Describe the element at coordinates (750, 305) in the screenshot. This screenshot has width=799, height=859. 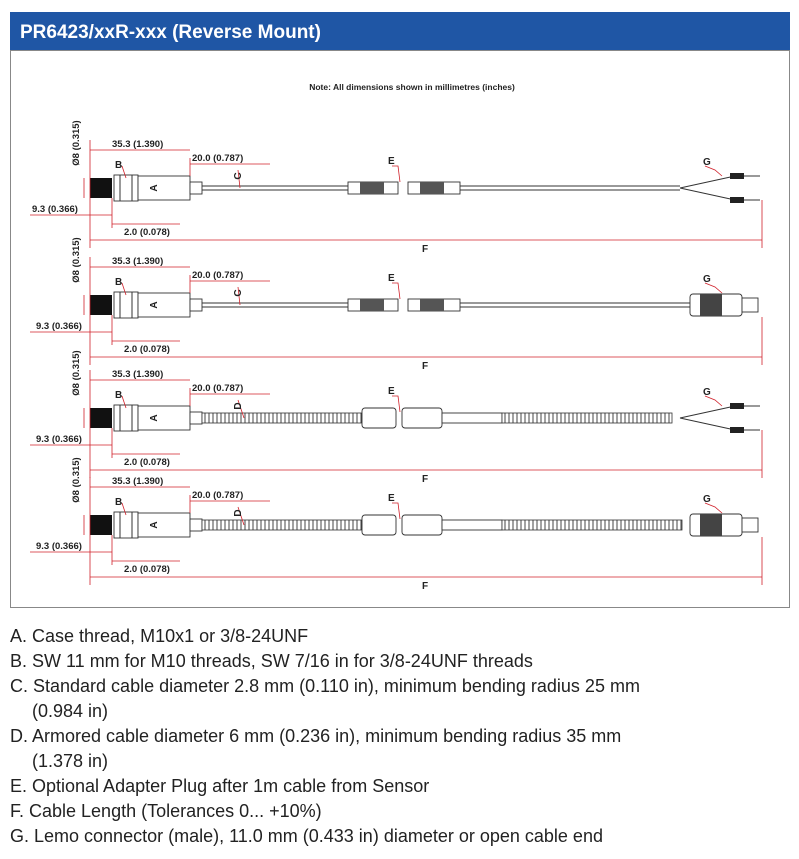
I see `lemo-tip` at that location.